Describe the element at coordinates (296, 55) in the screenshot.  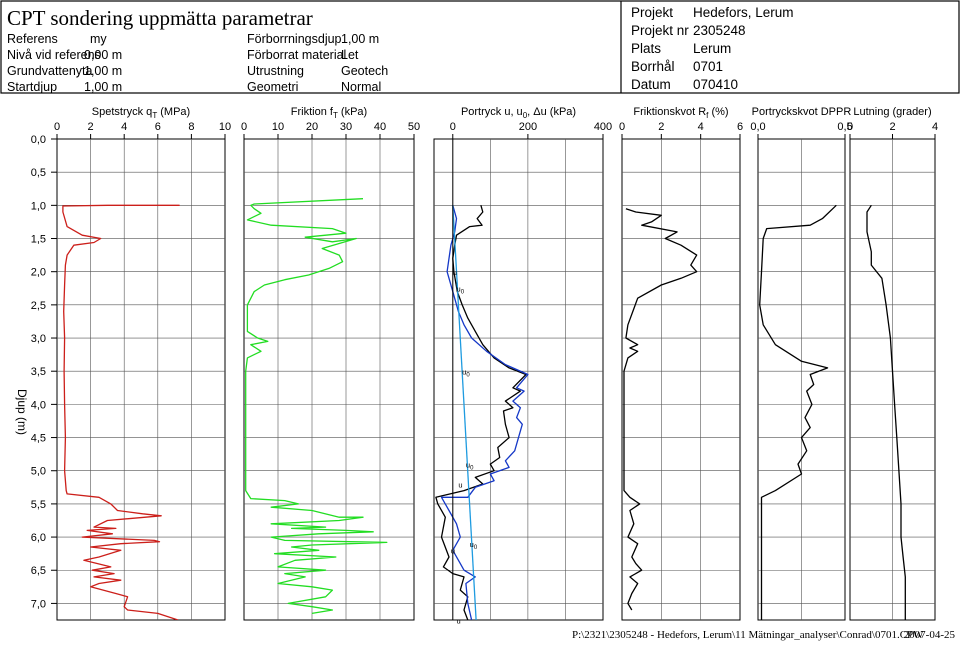
I see `header-mid-label: Förborrat material` at that location.